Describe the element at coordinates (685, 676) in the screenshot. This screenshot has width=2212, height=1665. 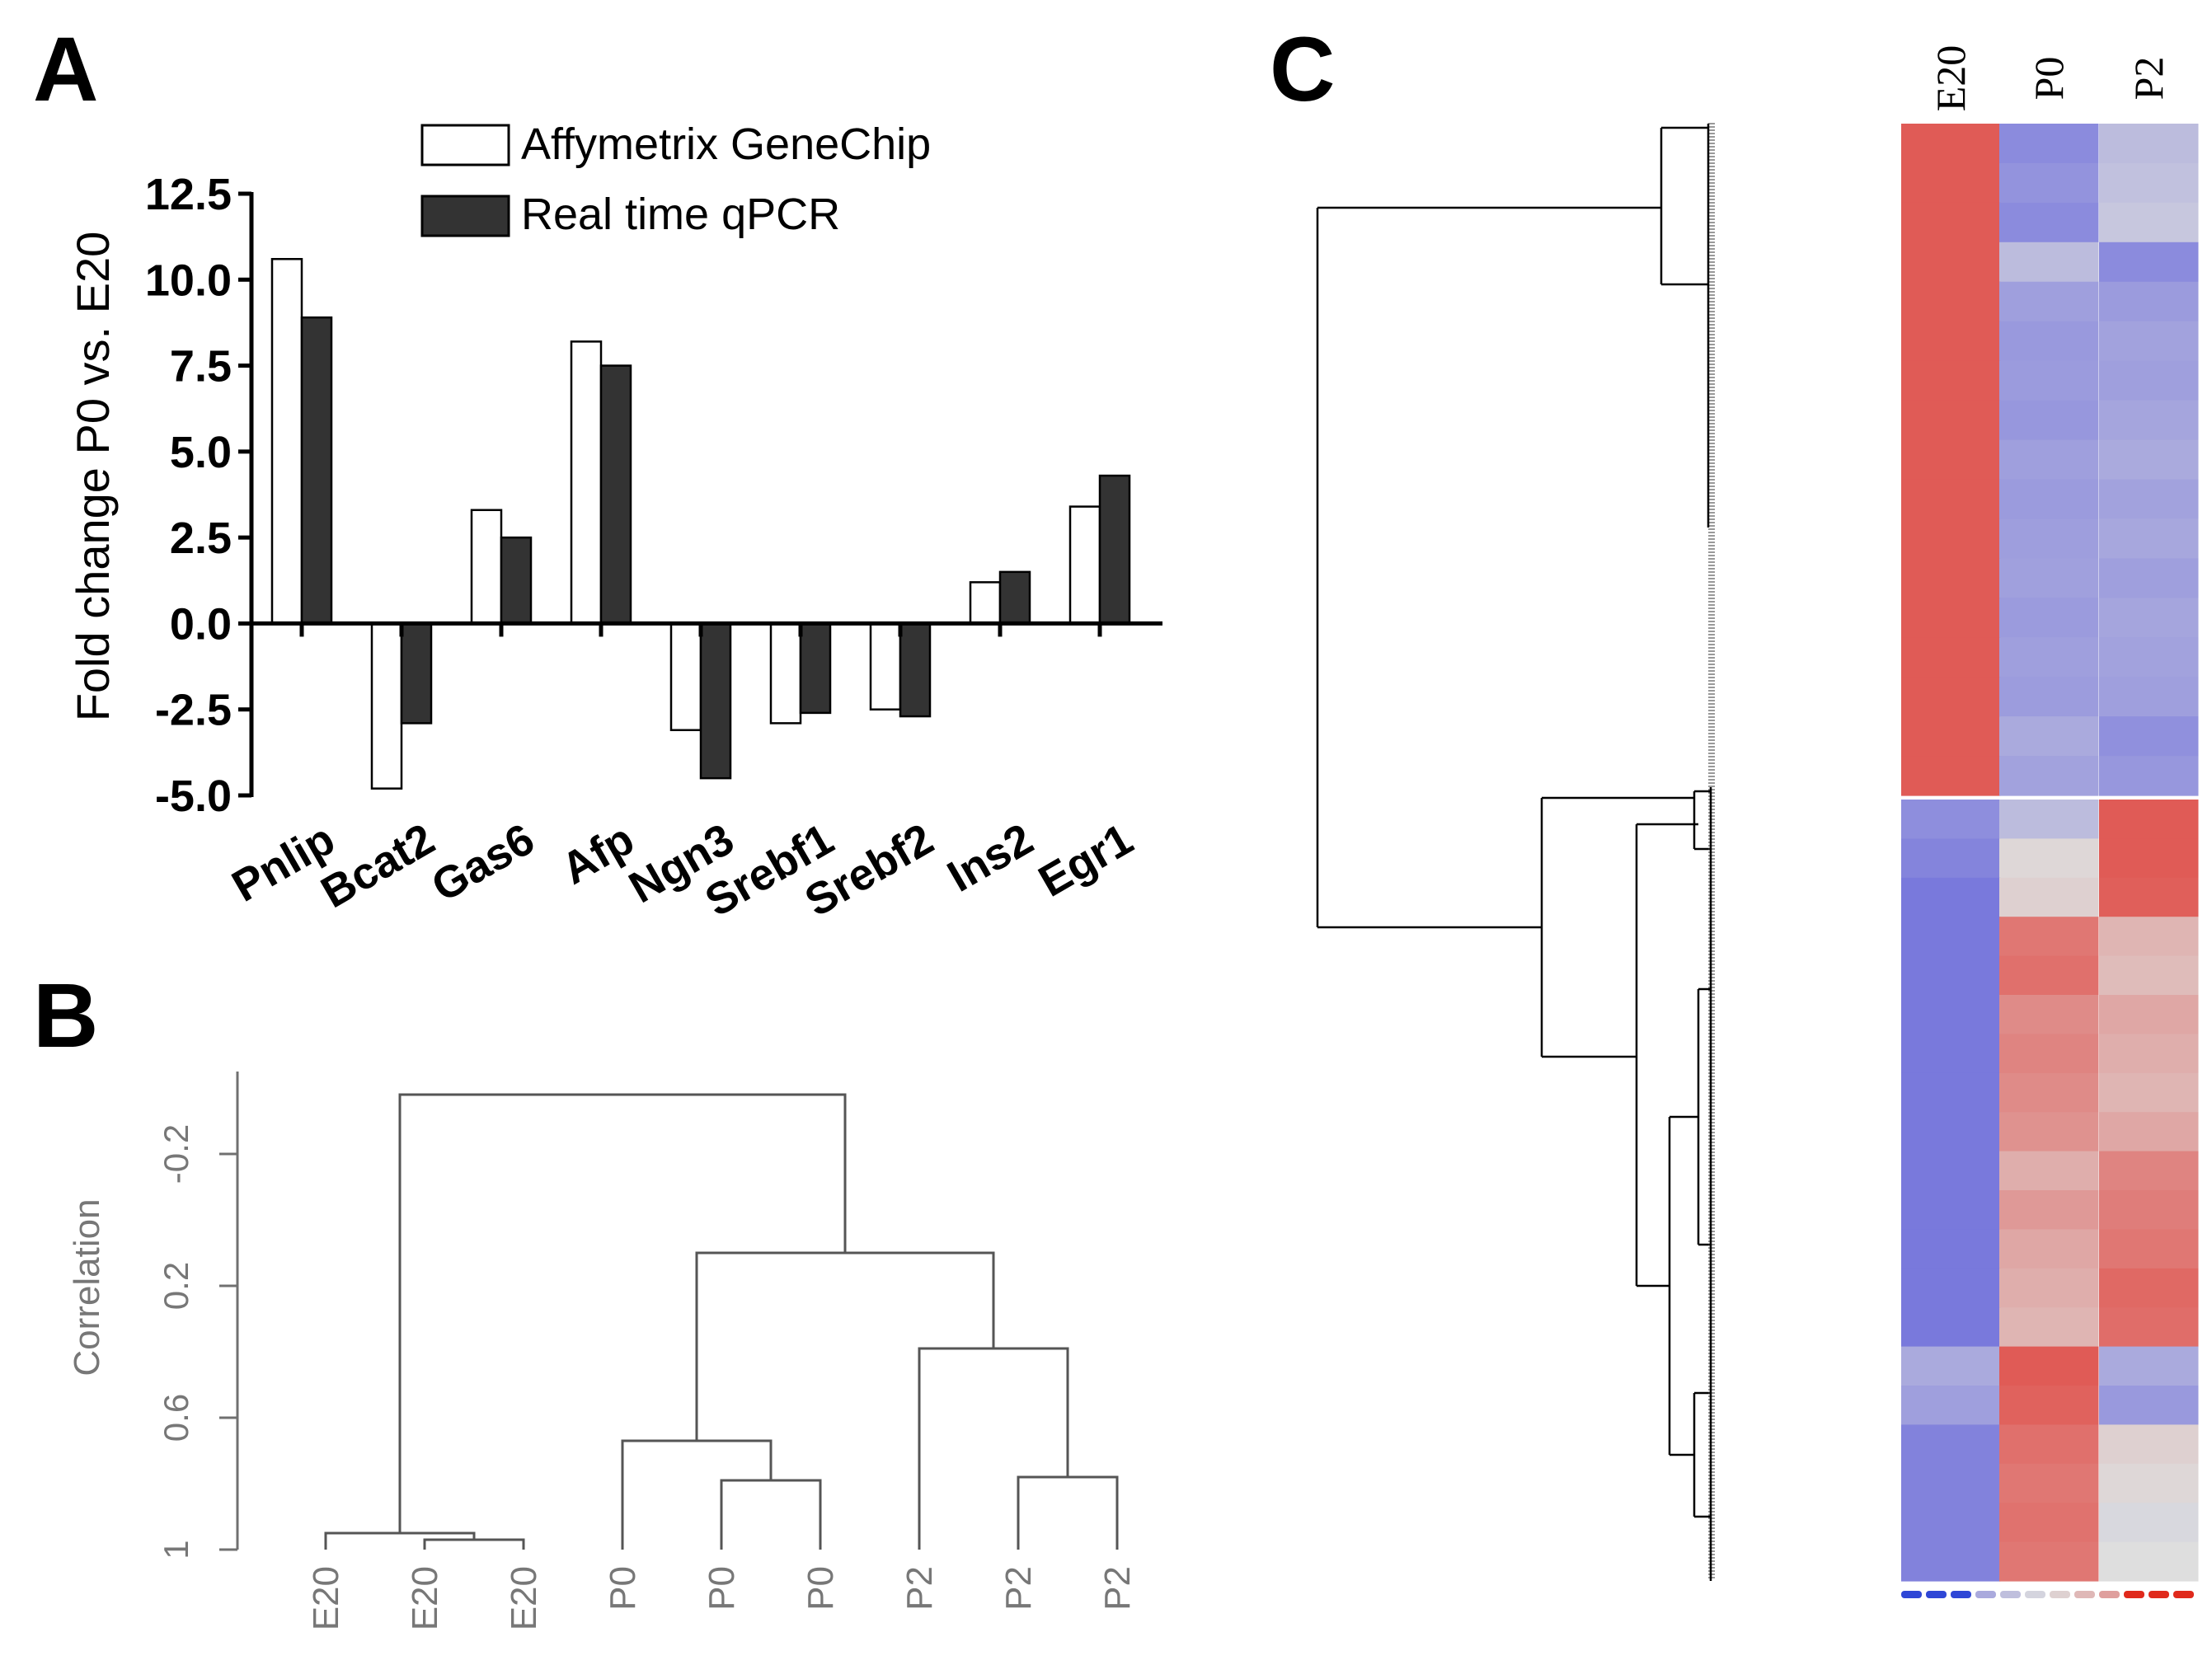
I see `bar-affymetrix-ngn3` at that location.